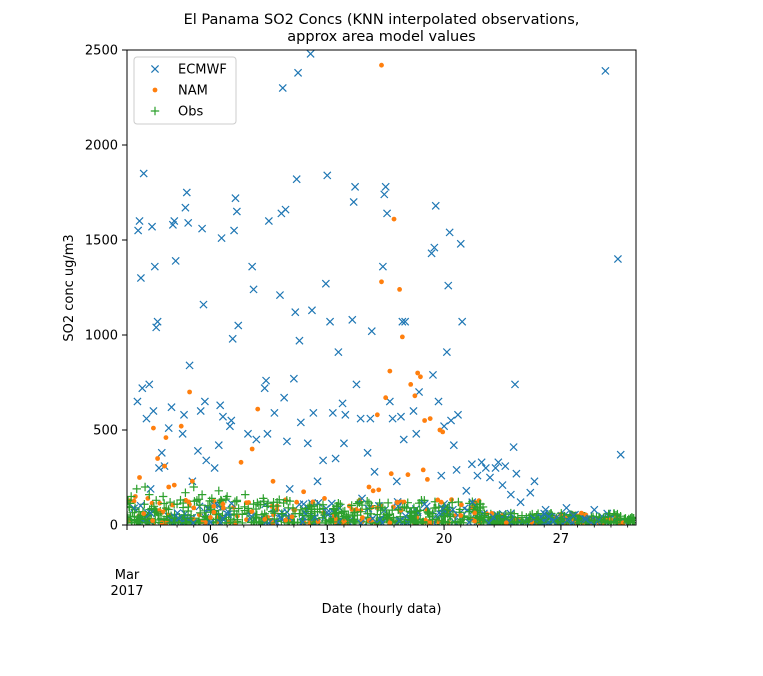 Image resolution: width=763 pixels, height=676 pixels. Describe the element at coordinates (114, 526) in the screenshot. I see `y-tick-label: 0` at that location.